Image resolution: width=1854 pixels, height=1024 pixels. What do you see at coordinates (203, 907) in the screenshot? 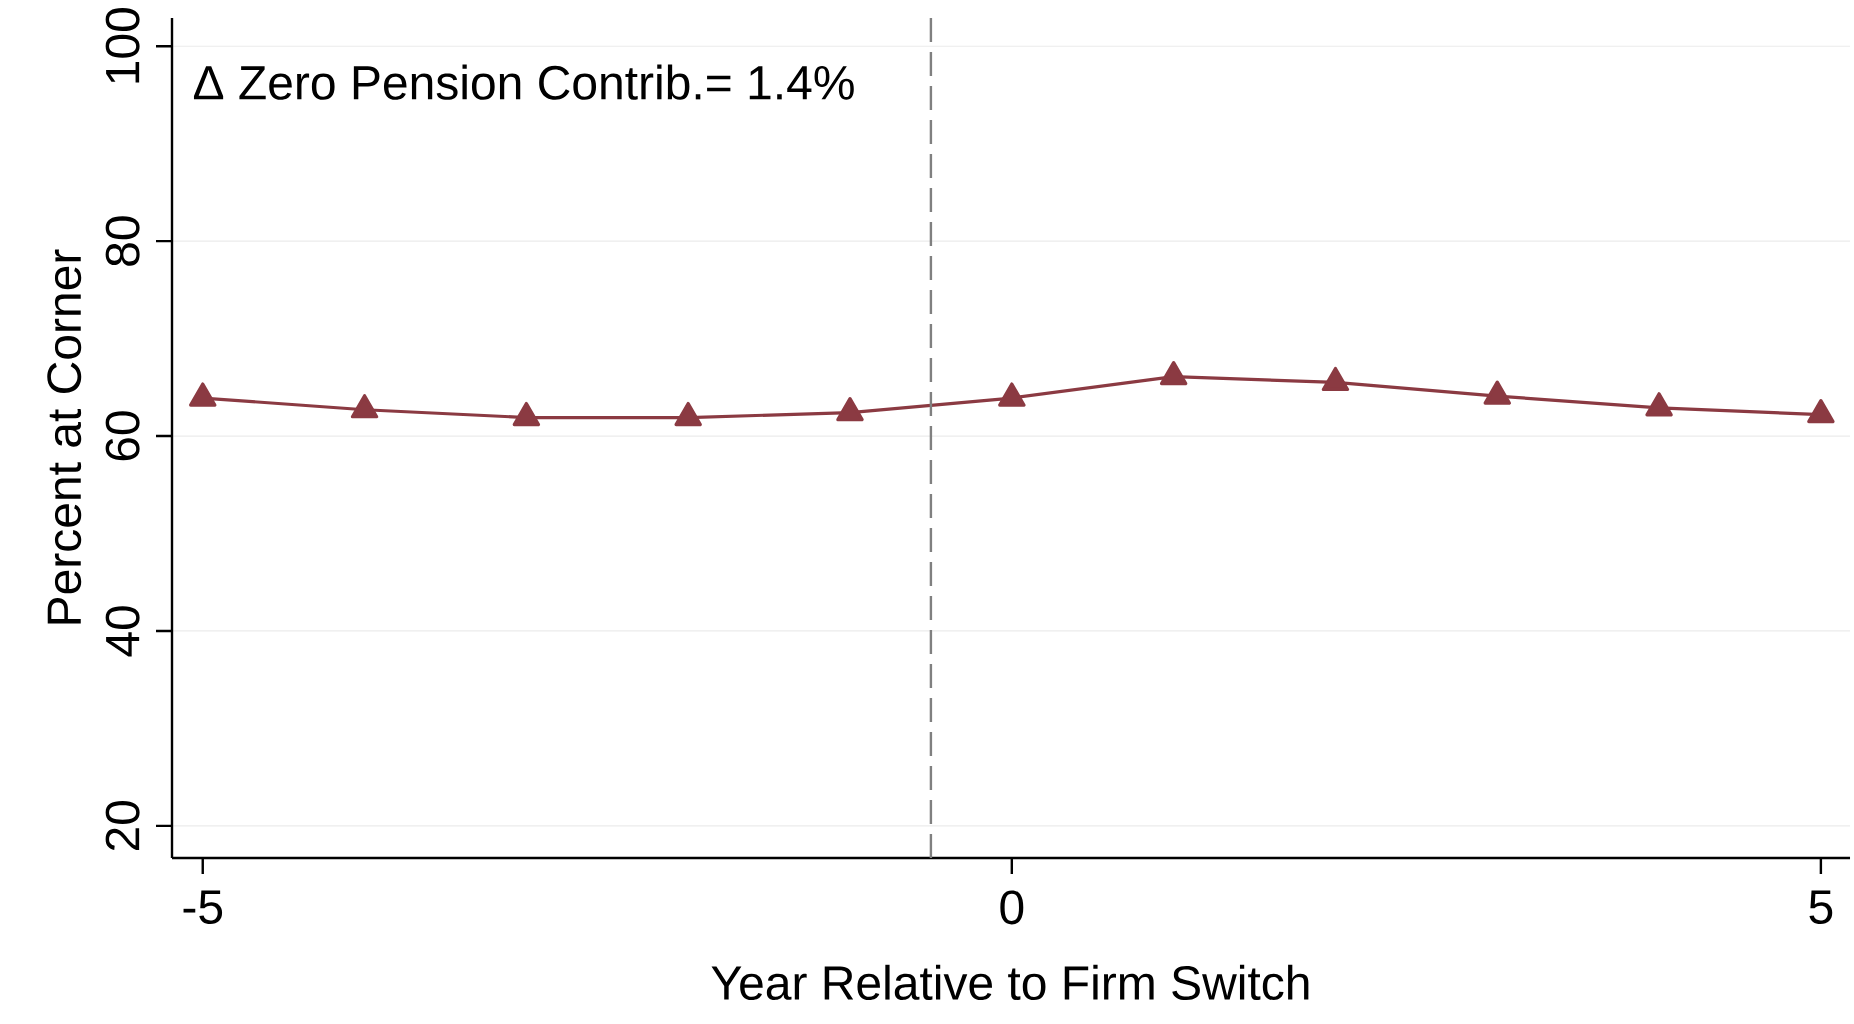
I see `x-tick-label: -5` at bounding box center [203, 907].